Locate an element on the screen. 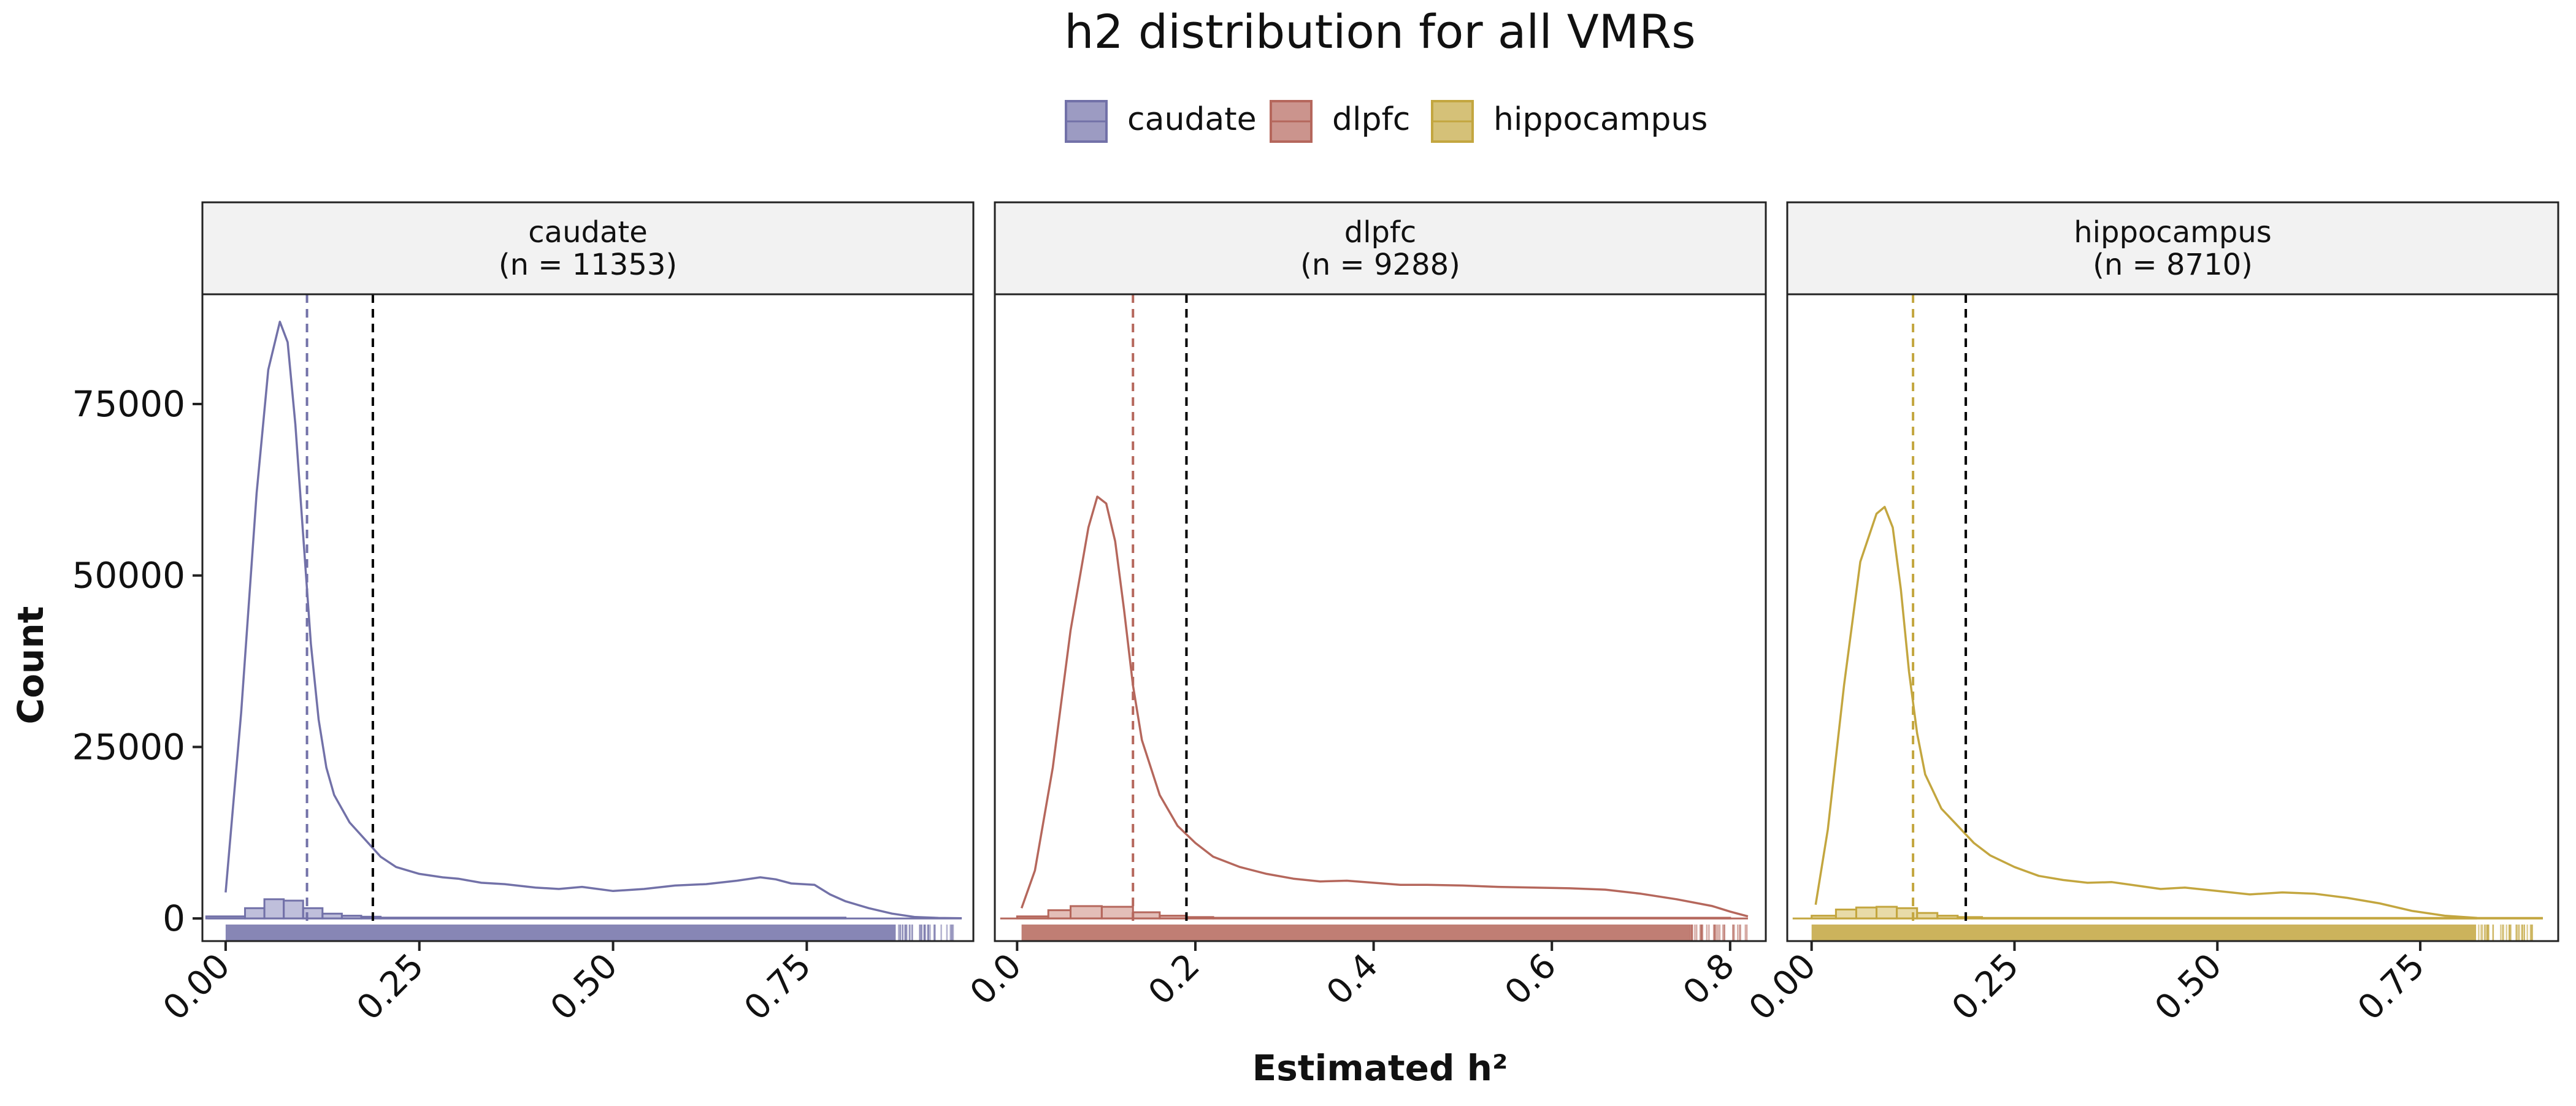 The width and height of the screenshot is (2576, 1106). x-axis-dlpfc: 0.0 0.2 0.4 0.6 0.8 is located at coordinates (1352, 977).